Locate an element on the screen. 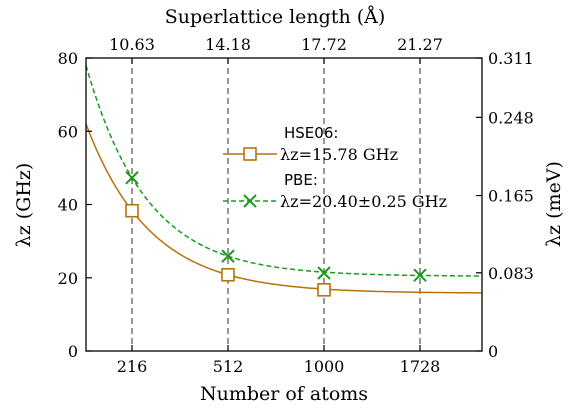 Image resolution: width=581 pixels, height=410 pixels. y2-tick-label: 0.165 is located at coordinates (511, 196).